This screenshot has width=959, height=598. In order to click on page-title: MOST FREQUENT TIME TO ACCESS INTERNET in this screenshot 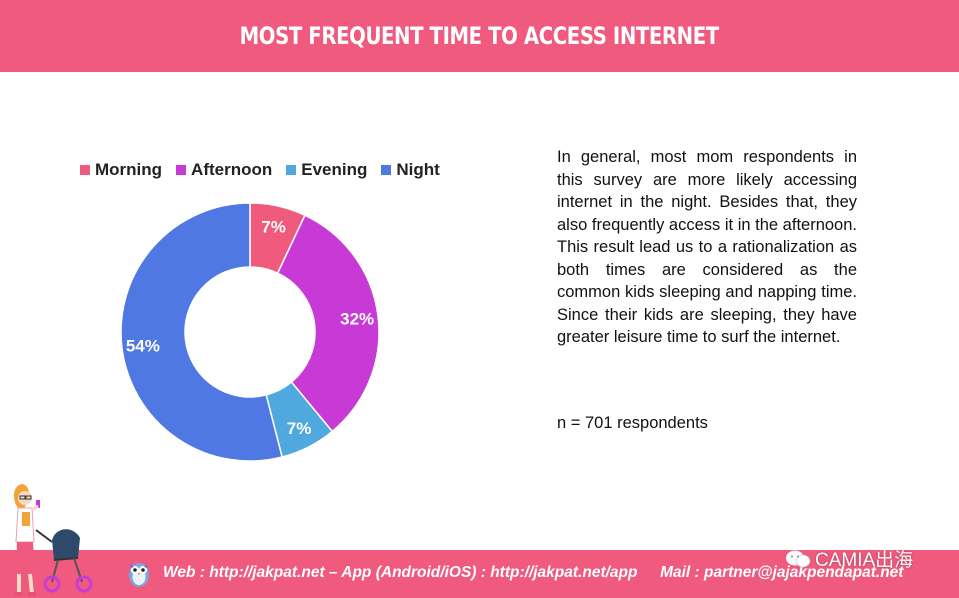, I will do `click(479, 36)`.